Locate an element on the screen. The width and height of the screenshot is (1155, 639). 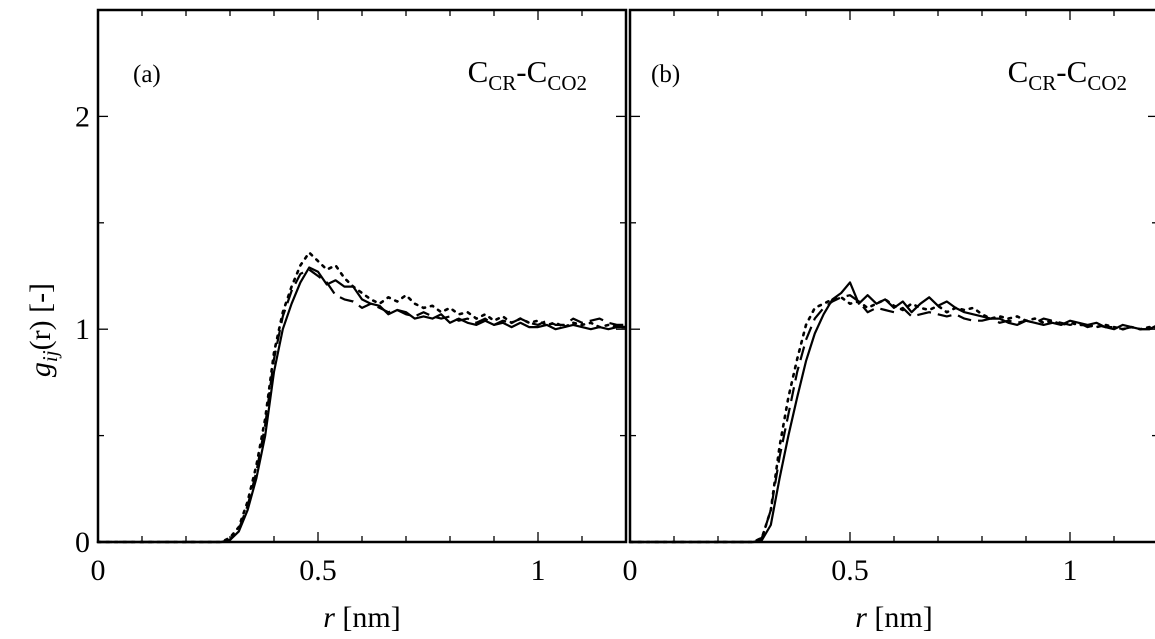
panel-b-tick-labels: 0 0.5 1 is located at coordinates (850, 570).